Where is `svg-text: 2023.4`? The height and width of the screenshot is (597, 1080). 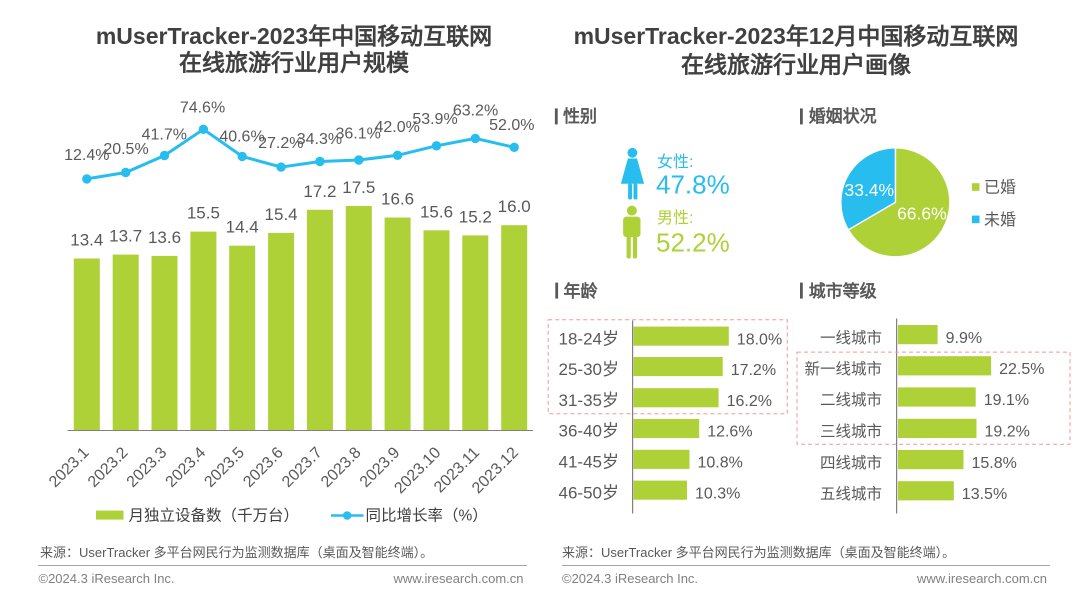
svg-text: 2023.4 is located at coordinates (186, 467).